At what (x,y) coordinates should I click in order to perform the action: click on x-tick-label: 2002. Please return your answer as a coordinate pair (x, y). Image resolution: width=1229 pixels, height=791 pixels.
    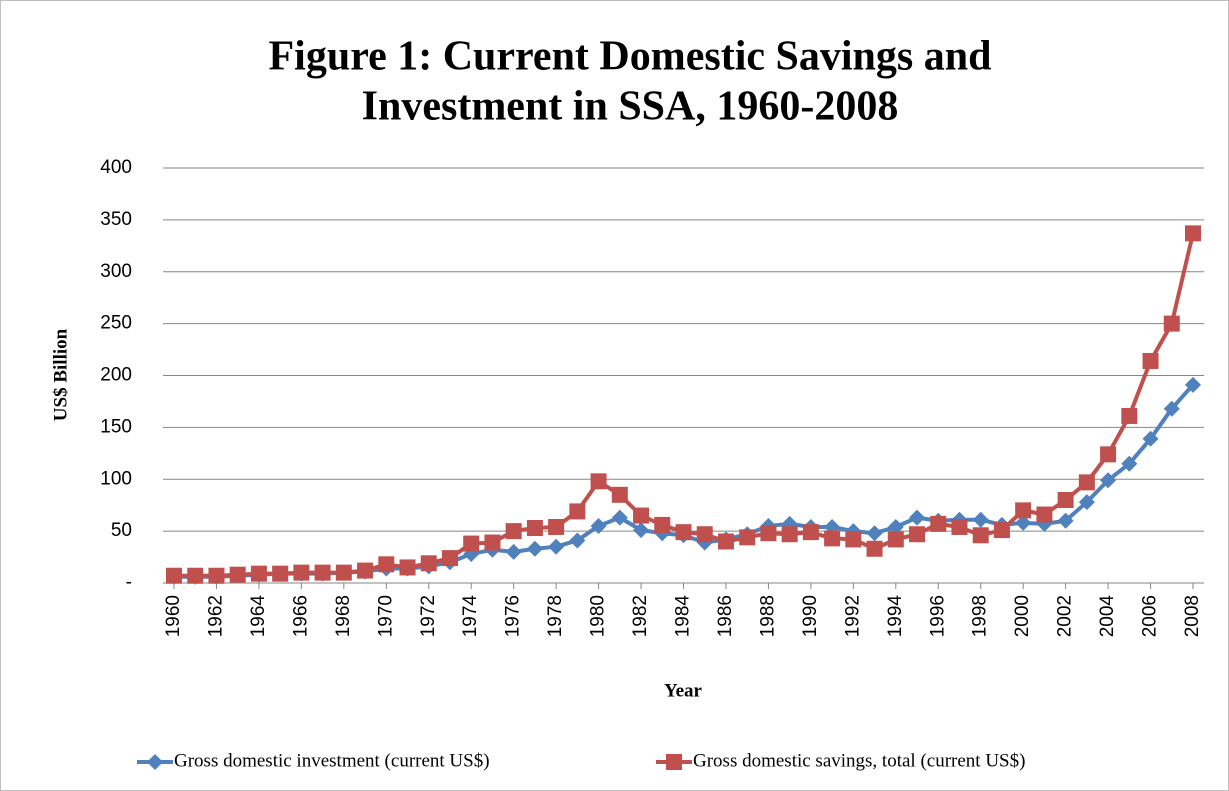
    Looking at the image, I should click on (1065, 616).